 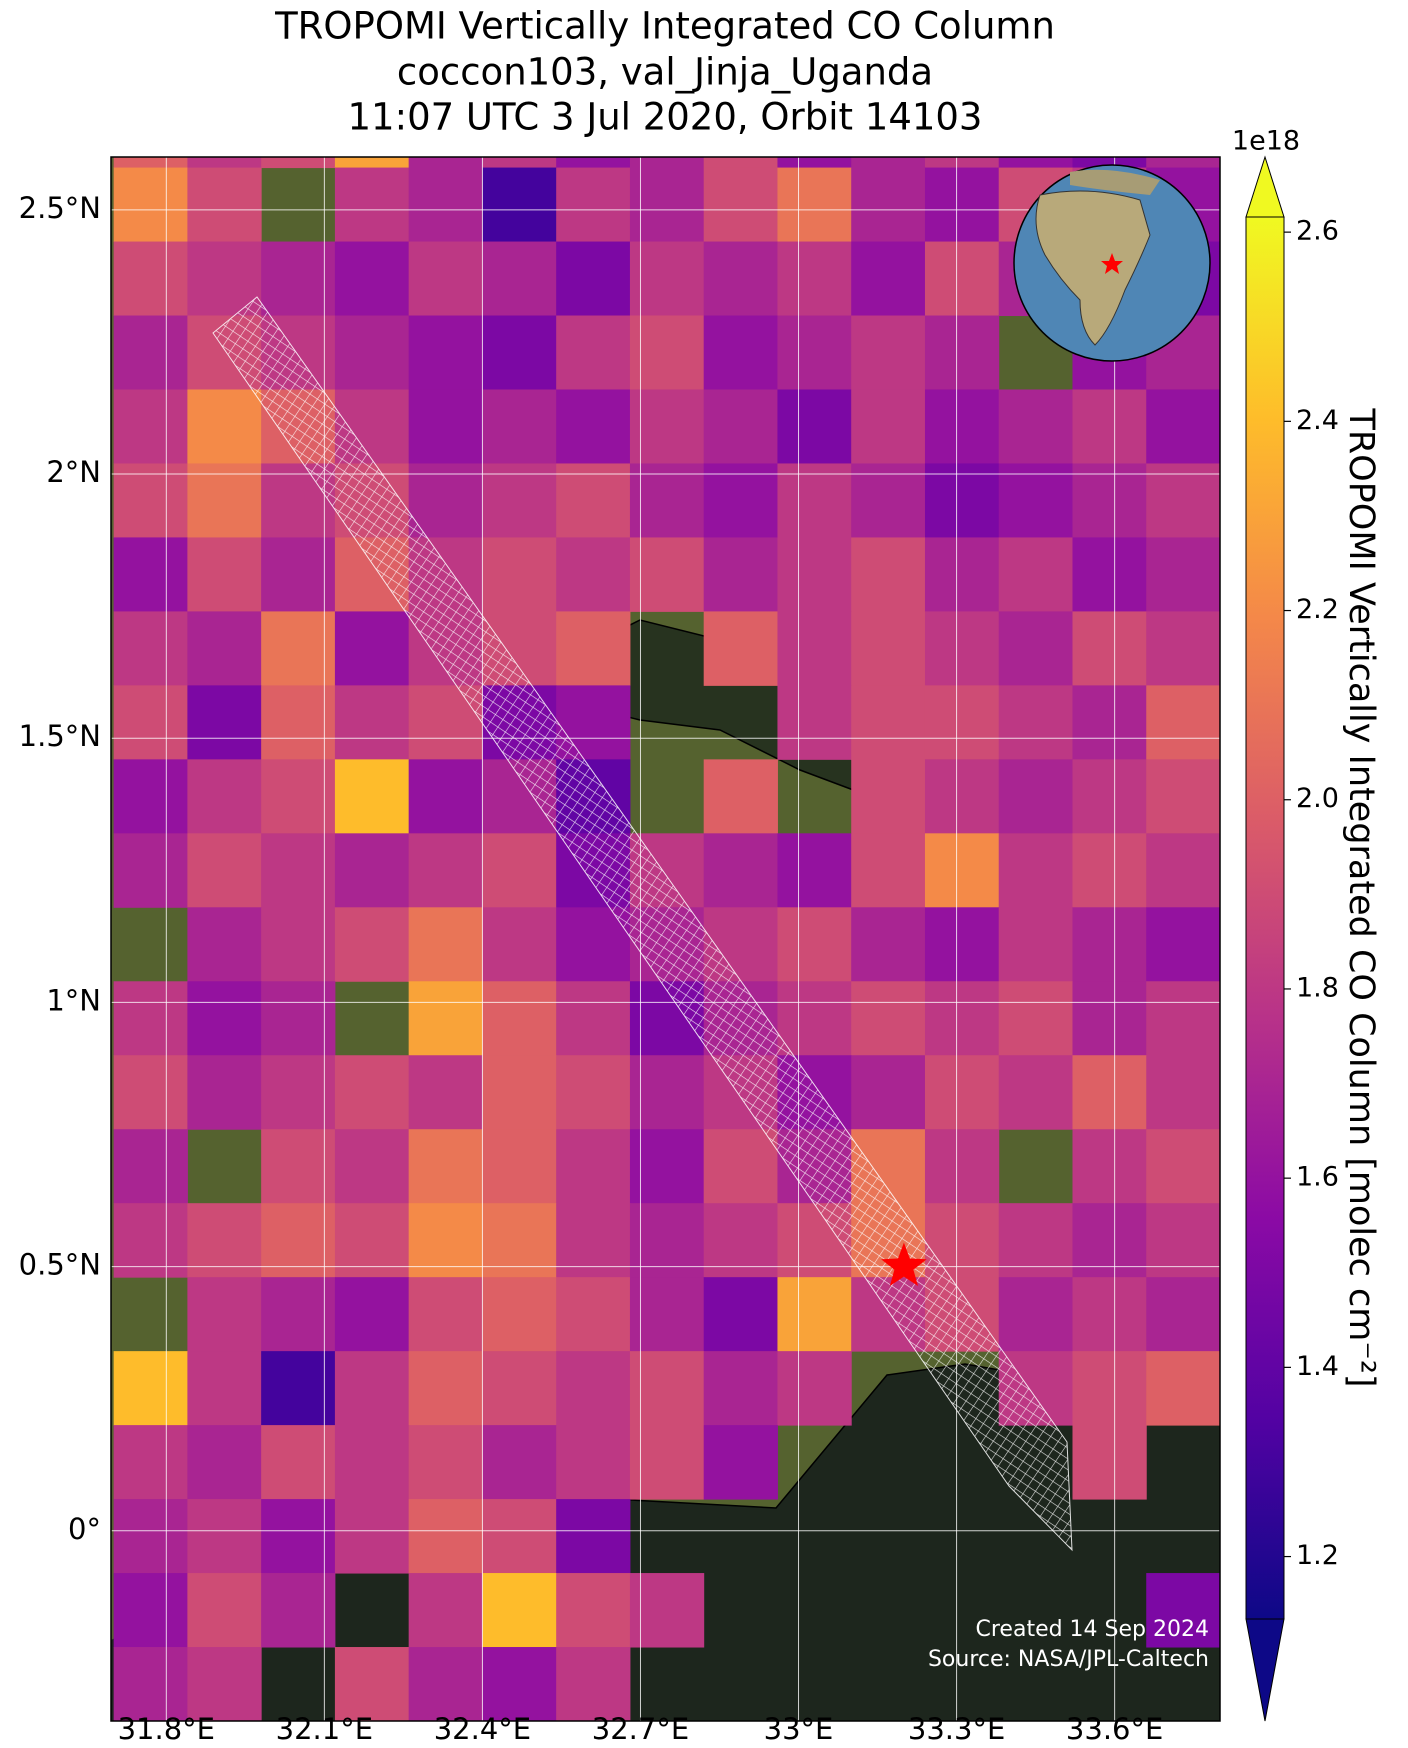 What do you see at coordinates (73, 472) in the screenshot?
I see `y-tick-label: 2°N` at bounding box center [73, 472].